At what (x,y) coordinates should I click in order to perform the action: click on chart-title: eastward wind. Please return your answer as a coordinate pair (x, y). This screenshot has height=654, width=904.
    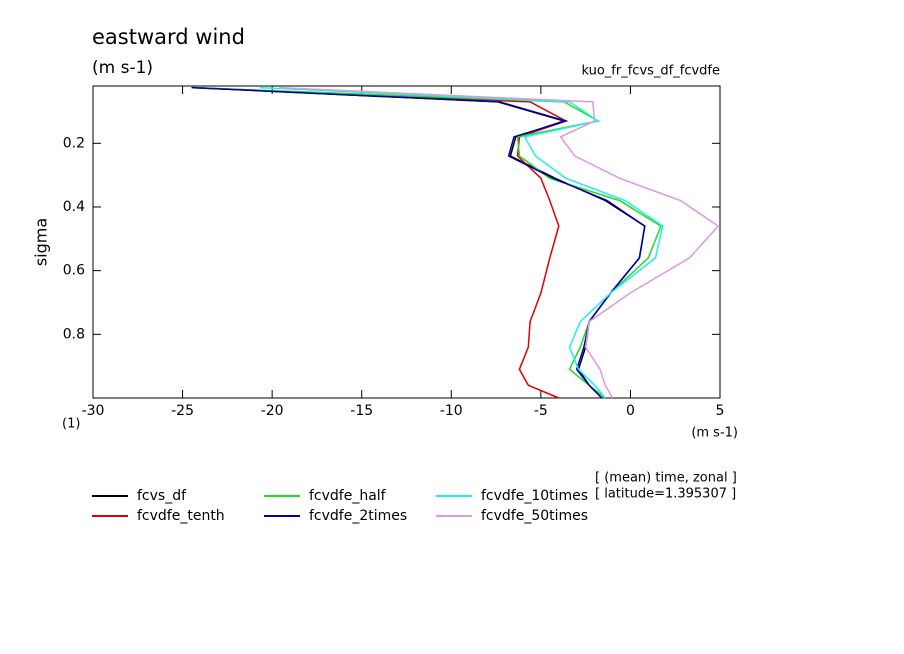
    Looking at the image, I should click on (168, 37).